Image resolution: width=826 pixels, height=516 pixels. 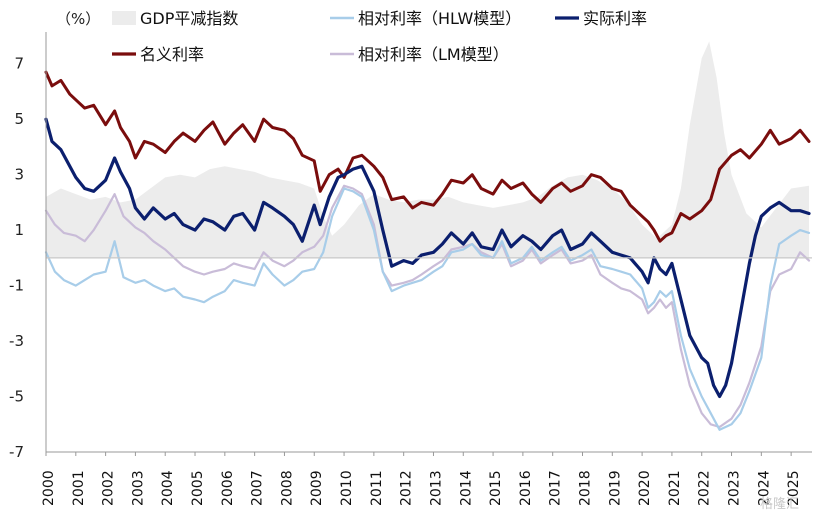 I want to click on x-tick-label: 2019, so click(x=615, y=488).